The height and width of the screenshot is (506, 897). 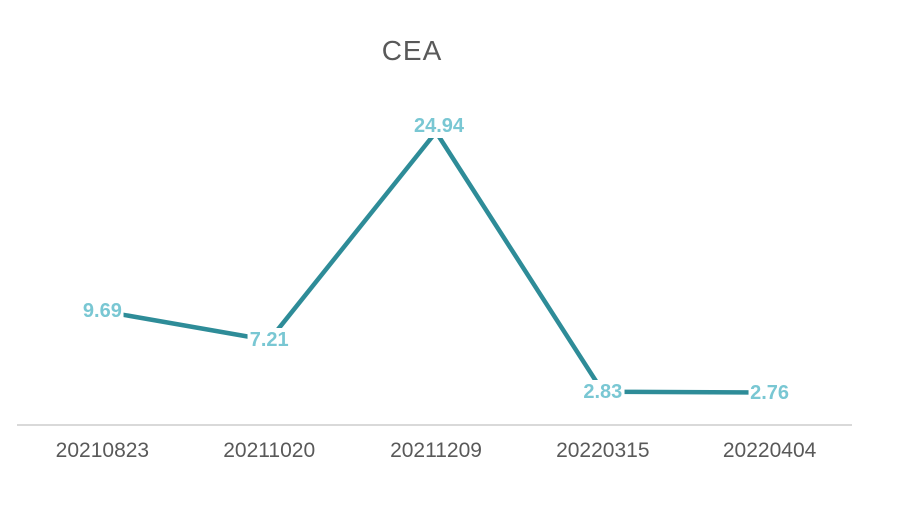 What do you see at coordinates (439, 126) in the screenshot?
I see `data-label: 24.94` at bounding box center [439, 126].